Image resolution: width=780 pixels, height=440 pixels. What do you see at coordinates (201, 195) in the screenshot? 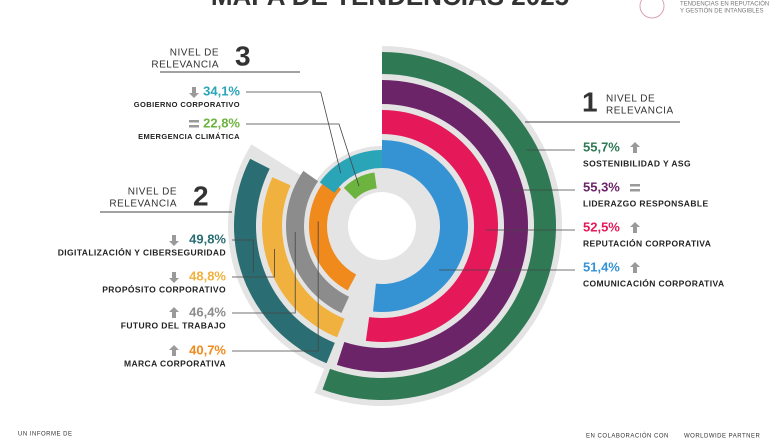
I see `level-number: 2` at bounding box center [201, 195].